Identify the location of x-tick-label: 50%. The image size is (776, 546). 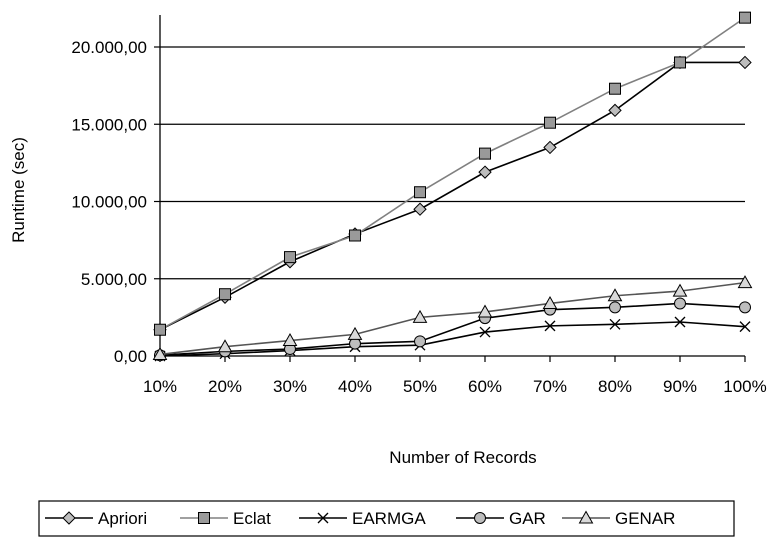
(420, 386).